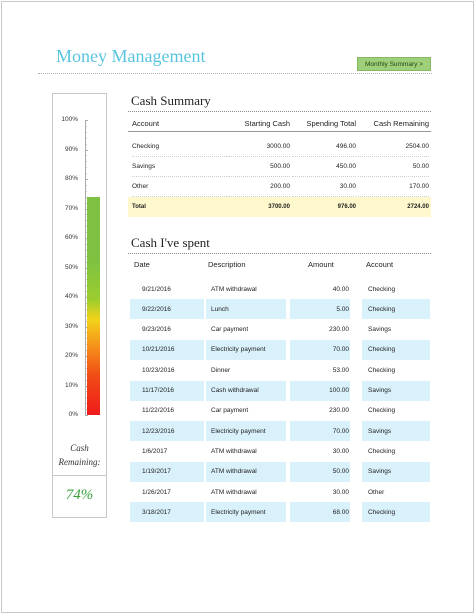  What do you see at coordinates (158, 411) in the screenshot?
I see `spent-date: 11/22/2016` at bounding box center [158, 411].